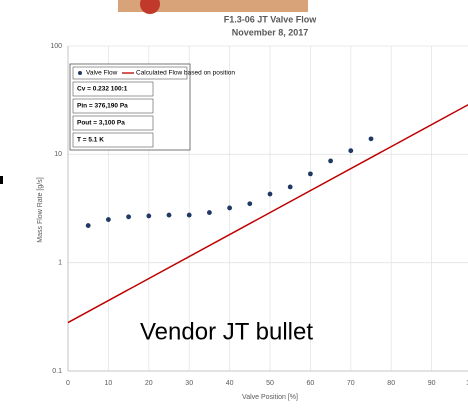 The image size is (468, 410). Describe the element at coordinates (40, 209) in the screenshot. I see `y-axis-label: Mass Flow Rate [g/s]` at that location.